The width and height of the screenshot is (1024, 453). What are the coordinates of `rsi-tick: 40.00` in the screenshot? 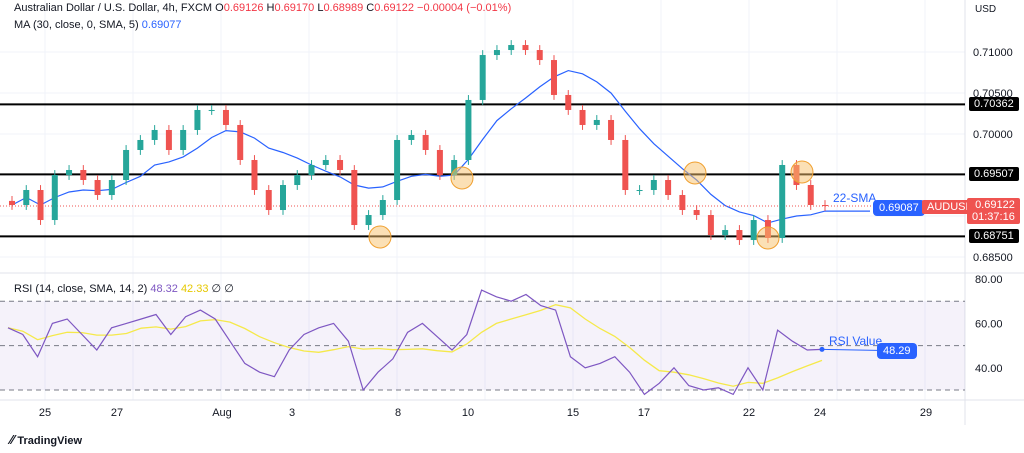 It's located at (989, 369).